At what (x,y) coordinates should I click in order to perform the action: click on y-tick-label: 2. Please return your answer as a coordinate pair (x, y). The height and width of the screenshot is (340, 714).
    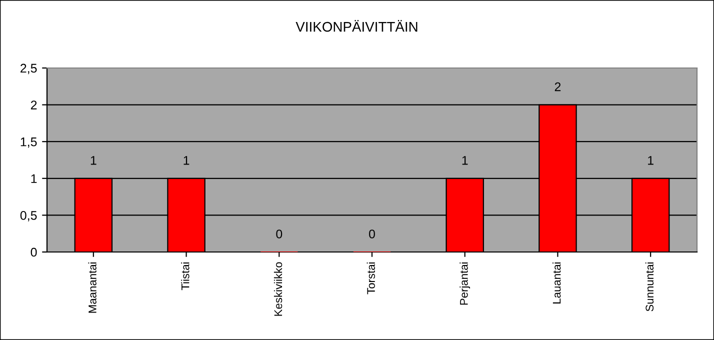
    Looking at the image, I should click on (33, 105).